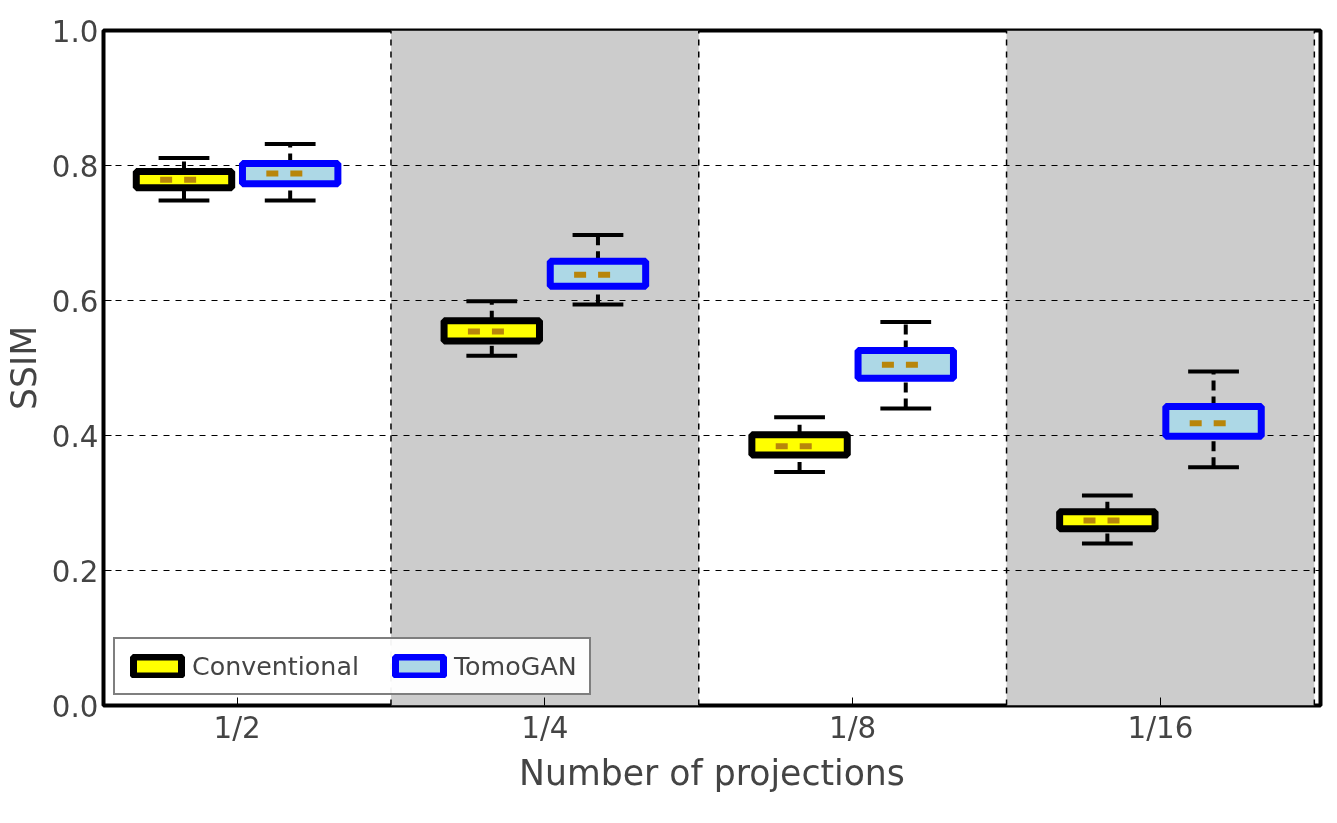 The width and height of the screenshot is (1337, 823). What do you see at coordinates (545, 727) in the screenshot?
I see `x-tick-label: 1/4` at bounding box center [545, 727].